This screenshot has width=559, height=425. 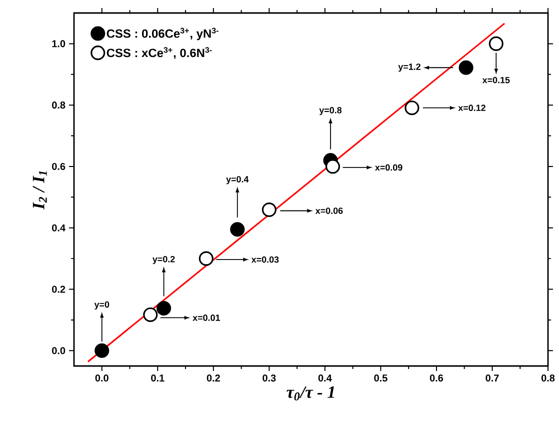 What do you see at coordinates (206, 317) in the screenshot?
I see `annotation: x=0.01` at bounding box center [206, 317].